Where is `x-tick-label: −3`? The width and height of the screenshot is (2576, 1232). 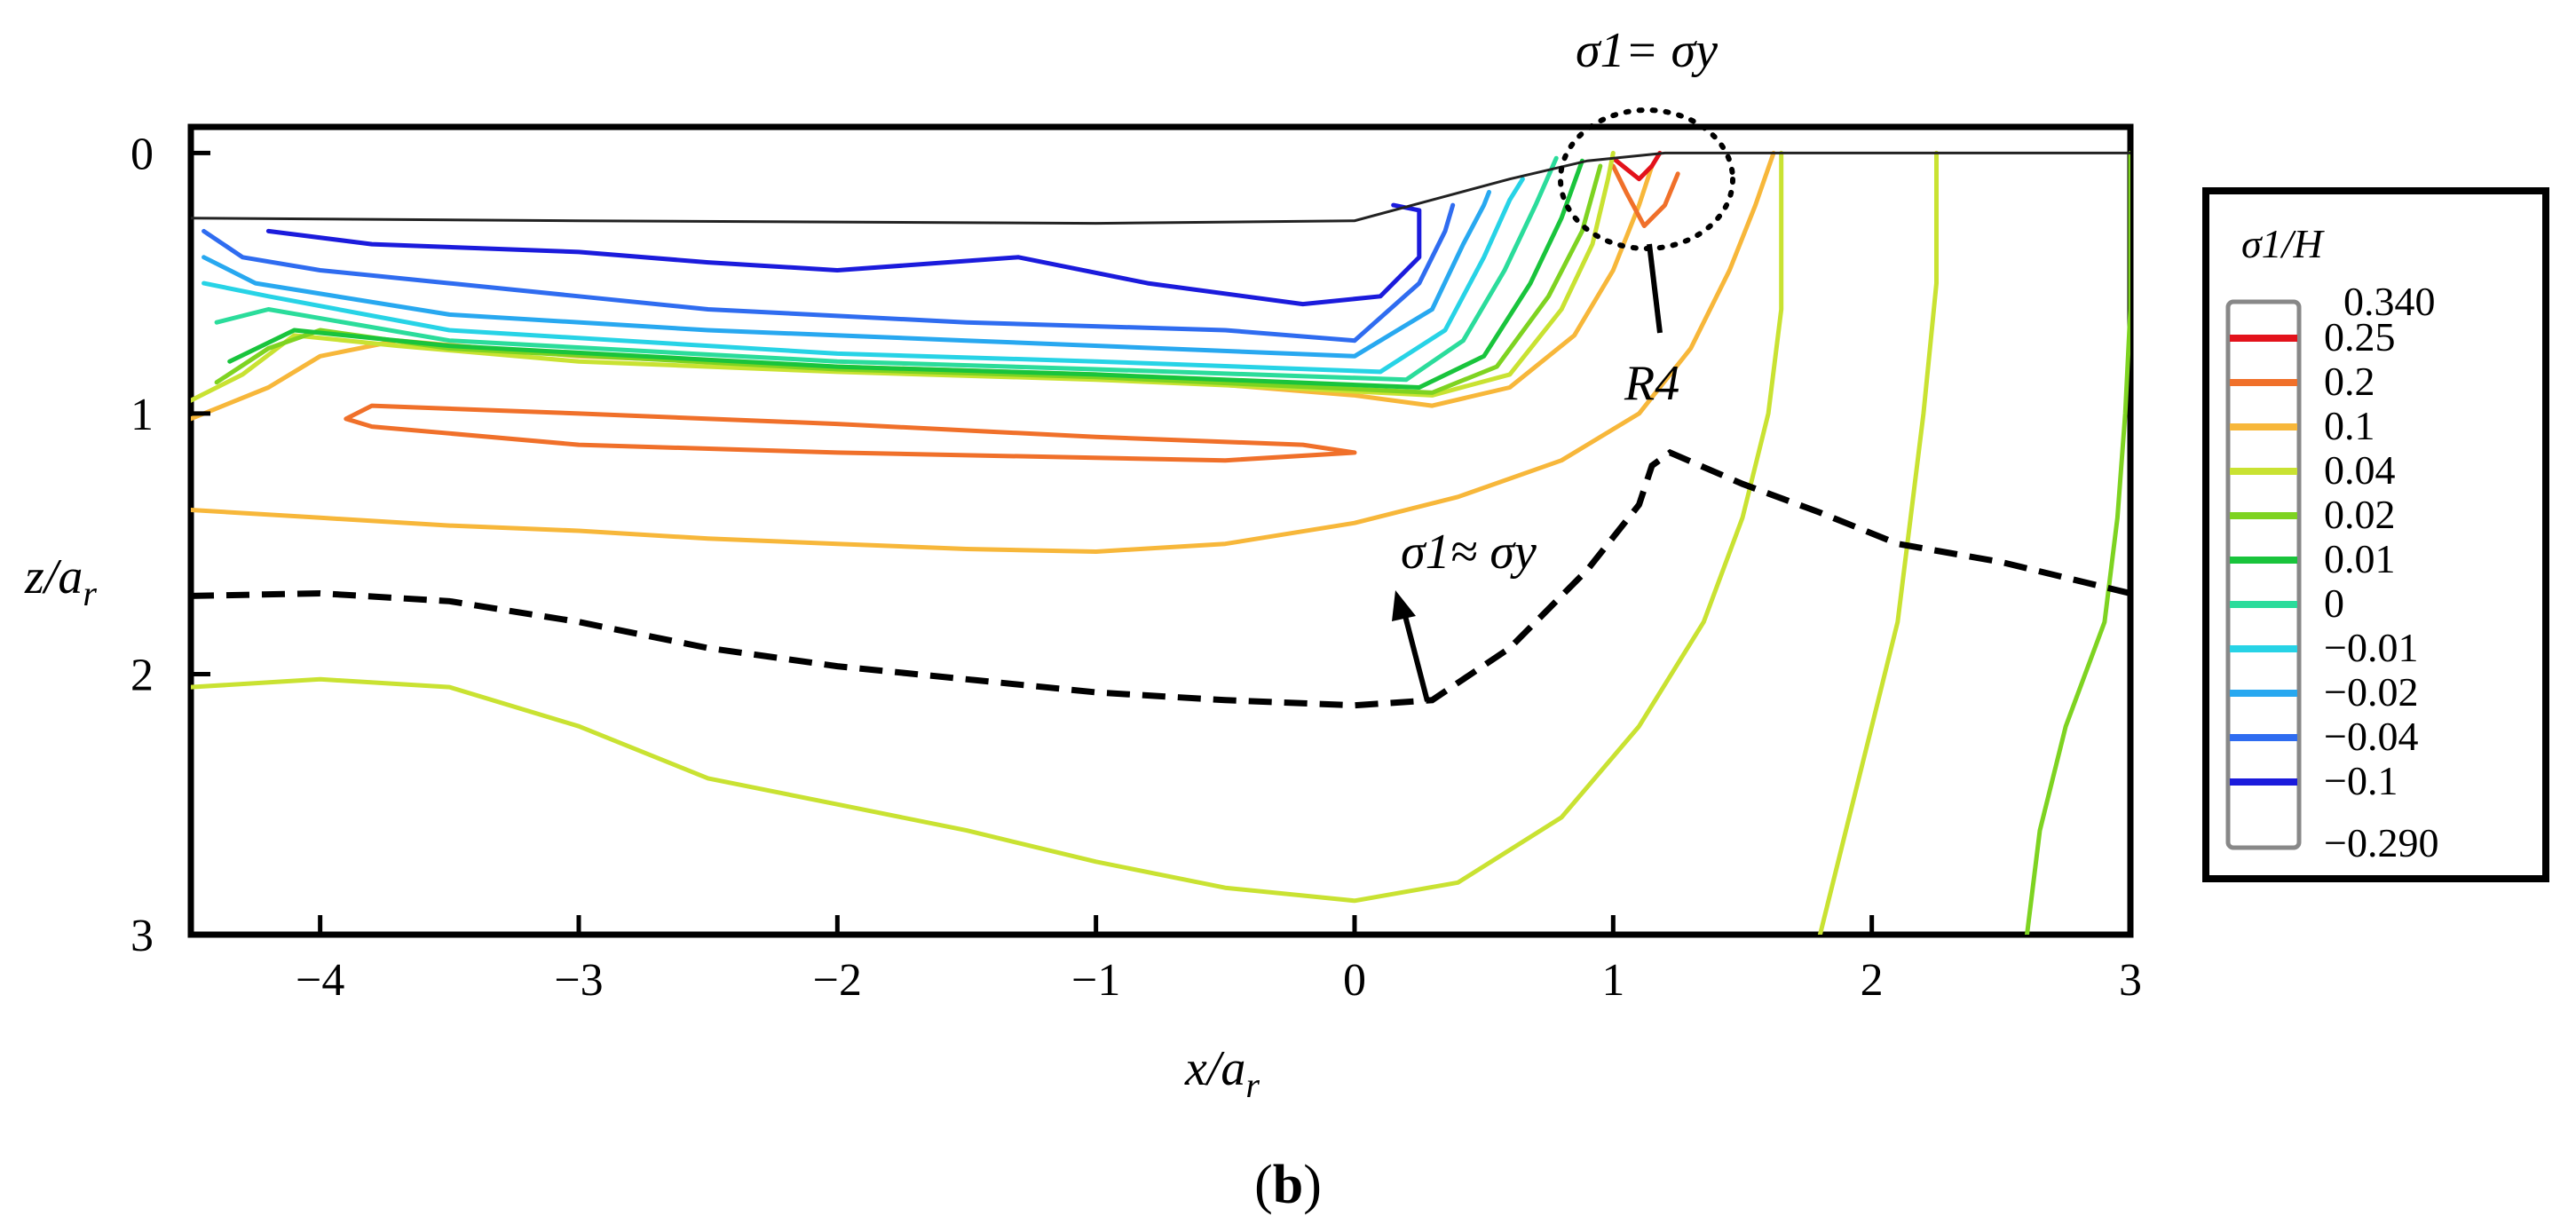 x-tick-label: −3 is located at coordinates (578, 981).